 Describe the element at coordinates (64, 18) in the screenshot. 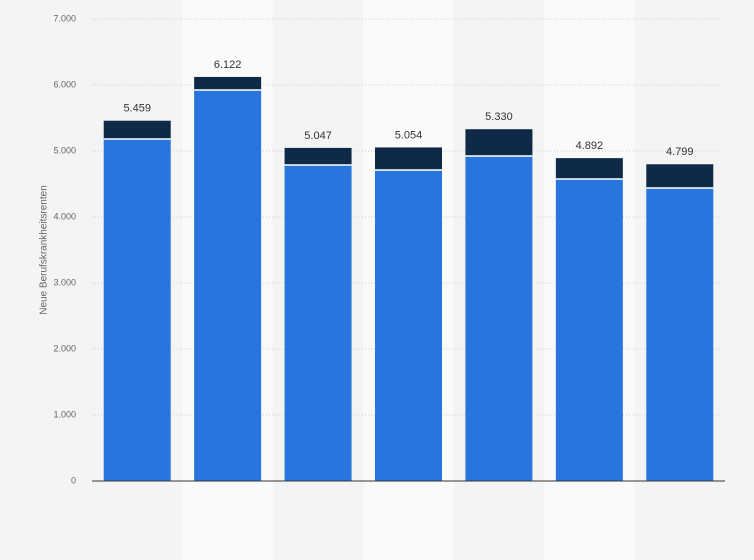

I see `y-tick-label: 7.000` at that location.